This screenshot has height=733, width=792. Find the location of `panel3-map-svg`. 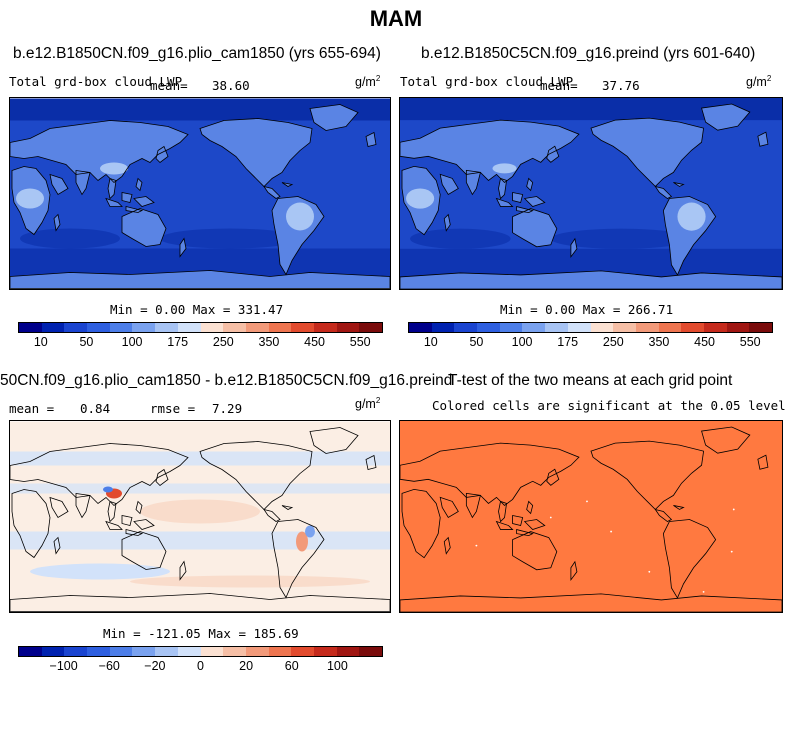

panel3-map-svg is located at coordinates (200, 516).